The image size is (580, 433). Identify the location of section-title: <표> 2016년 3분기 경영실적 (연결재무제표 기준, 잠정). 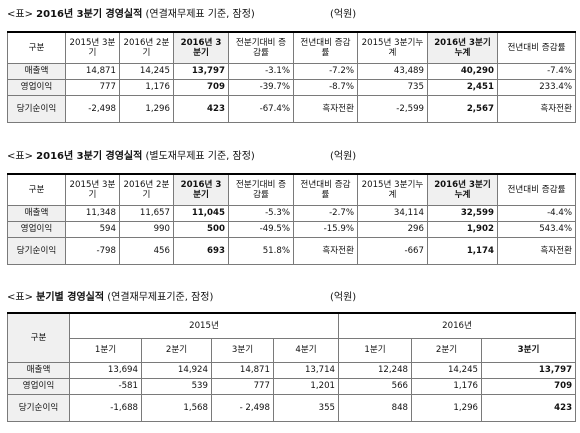
(131, 12).